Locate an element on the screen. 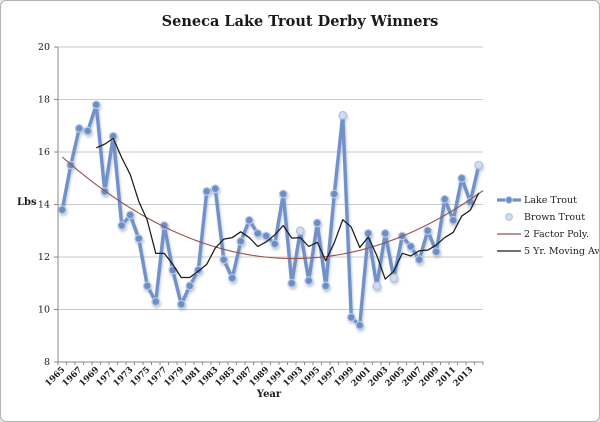  lake-trout-point-1990 is located at coordinates (275, 244).